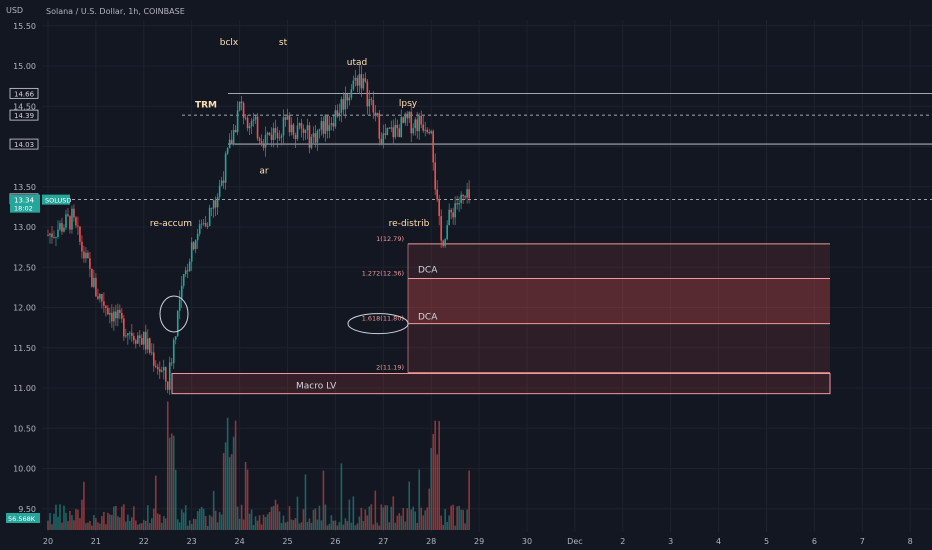 The height and width of the screenshot is (550, 932). I want to click on re-accum-circle-marker, so click(174, 314).